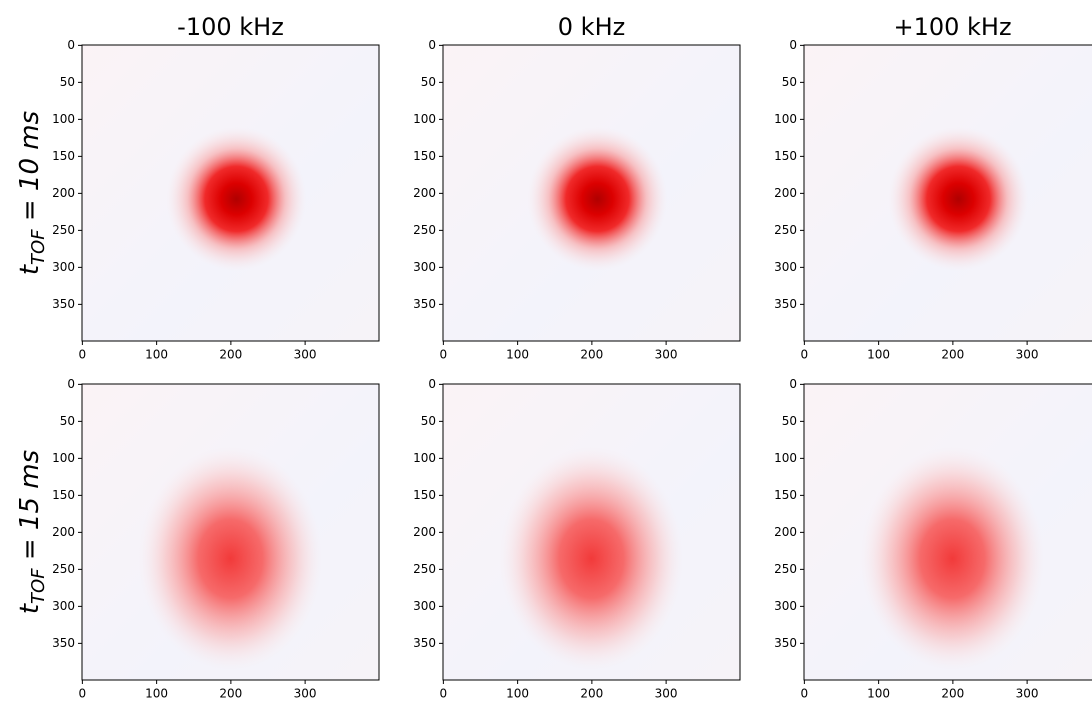 The height and width of the screenshot is (704, 1092). I want to click on panel-title: 0 kHz, so click(591, 27).